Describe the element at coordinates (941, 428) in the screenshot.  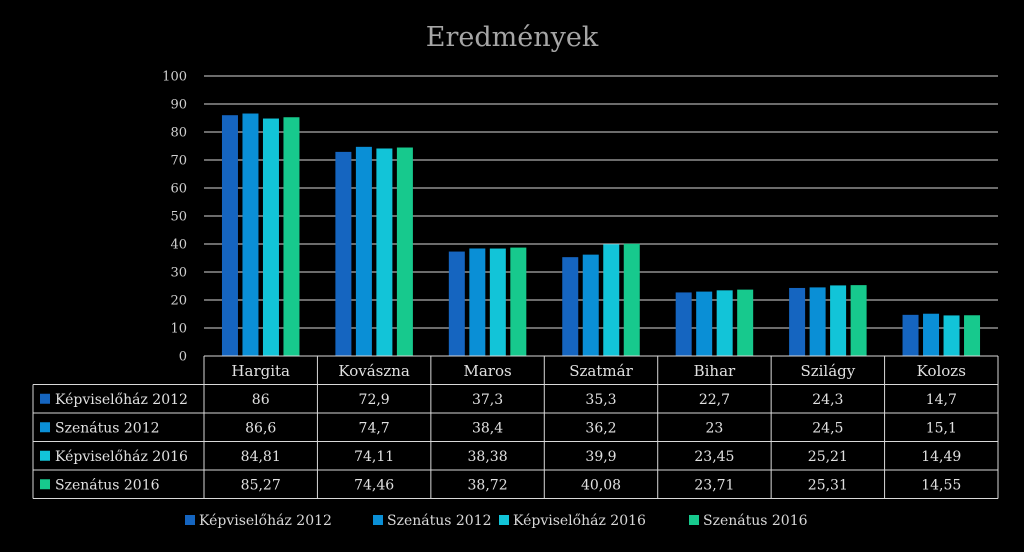
I see `table-cell-value: 15,1` at that location.